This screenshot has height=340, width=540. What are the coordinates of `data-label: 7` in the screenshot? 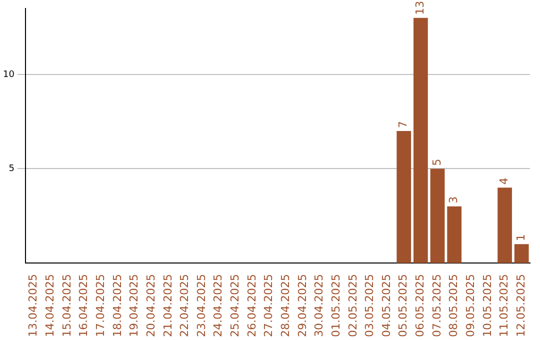 It's located at (403, 124).